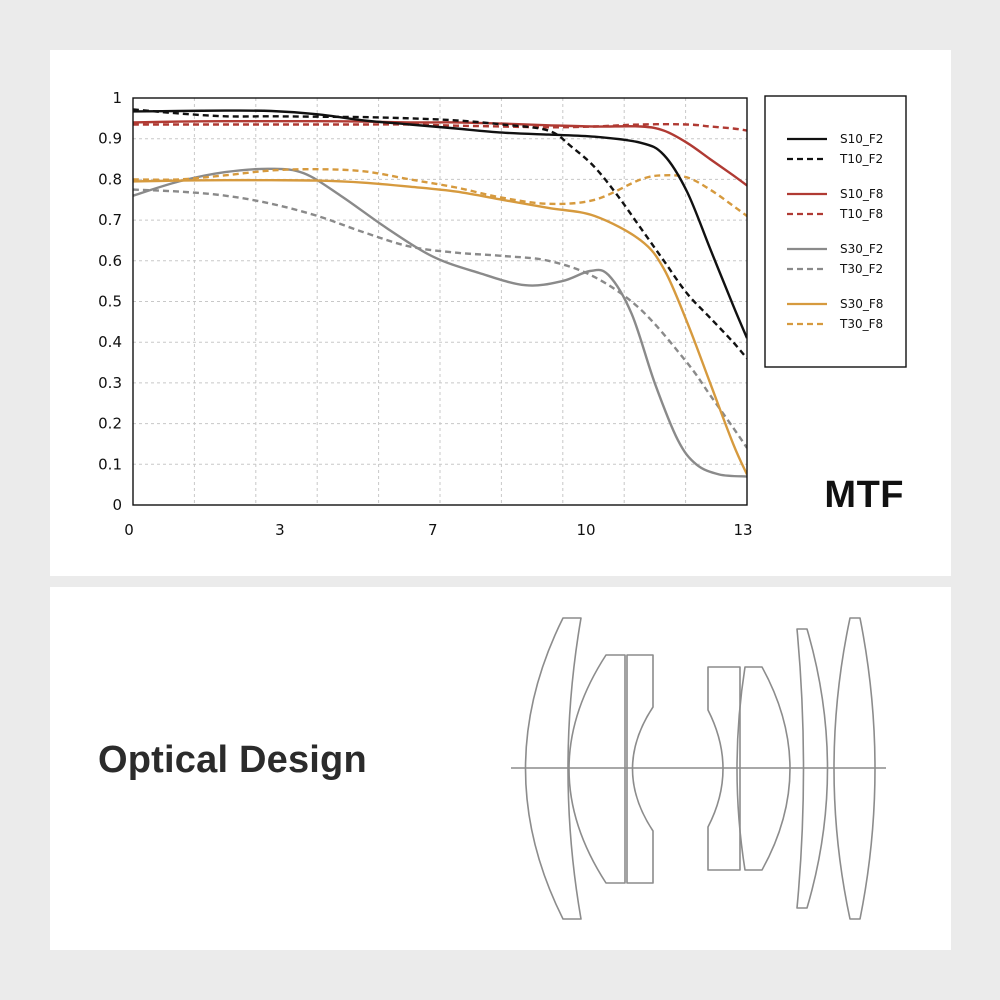  I want to click on legend-label-t30-f2: T30_F2, so click(861, 269).